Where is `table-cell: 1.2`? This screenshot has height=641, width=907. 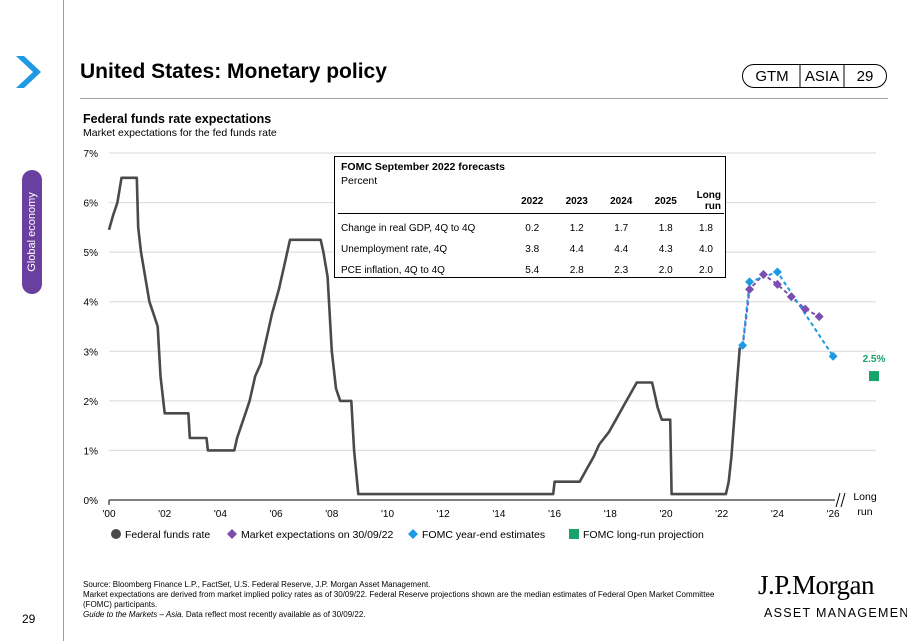 table-cell: 1.2 is located at coordinates (576, 228).